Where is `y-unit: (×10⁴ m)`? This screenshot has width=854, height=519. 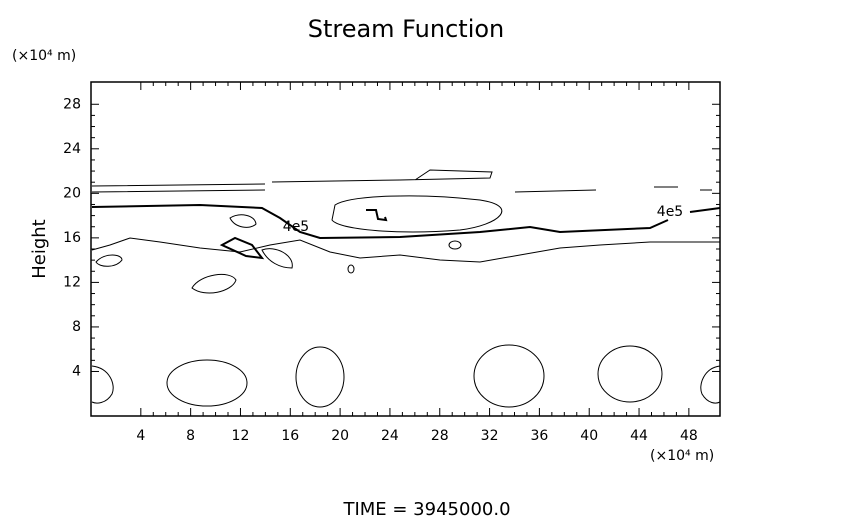 y-unit: (×10⁴ m) is located at coordinates (44, 56).